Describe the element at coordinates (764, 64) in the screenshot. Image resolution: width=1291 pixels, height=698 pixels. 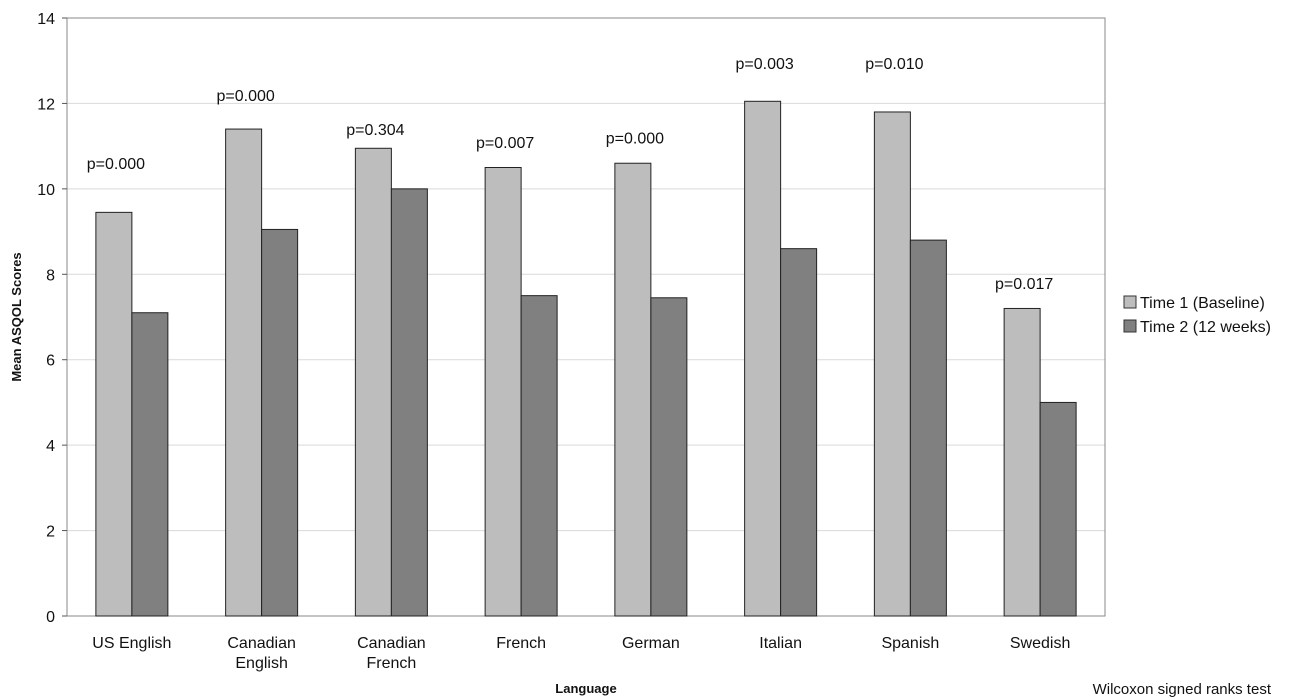
I see `p-value-label: p=0.003` at that location.